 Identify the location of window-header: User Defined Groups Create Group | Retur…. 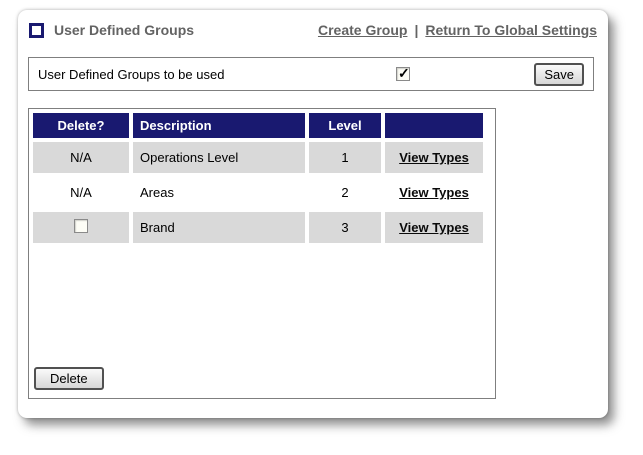
(313, 30).